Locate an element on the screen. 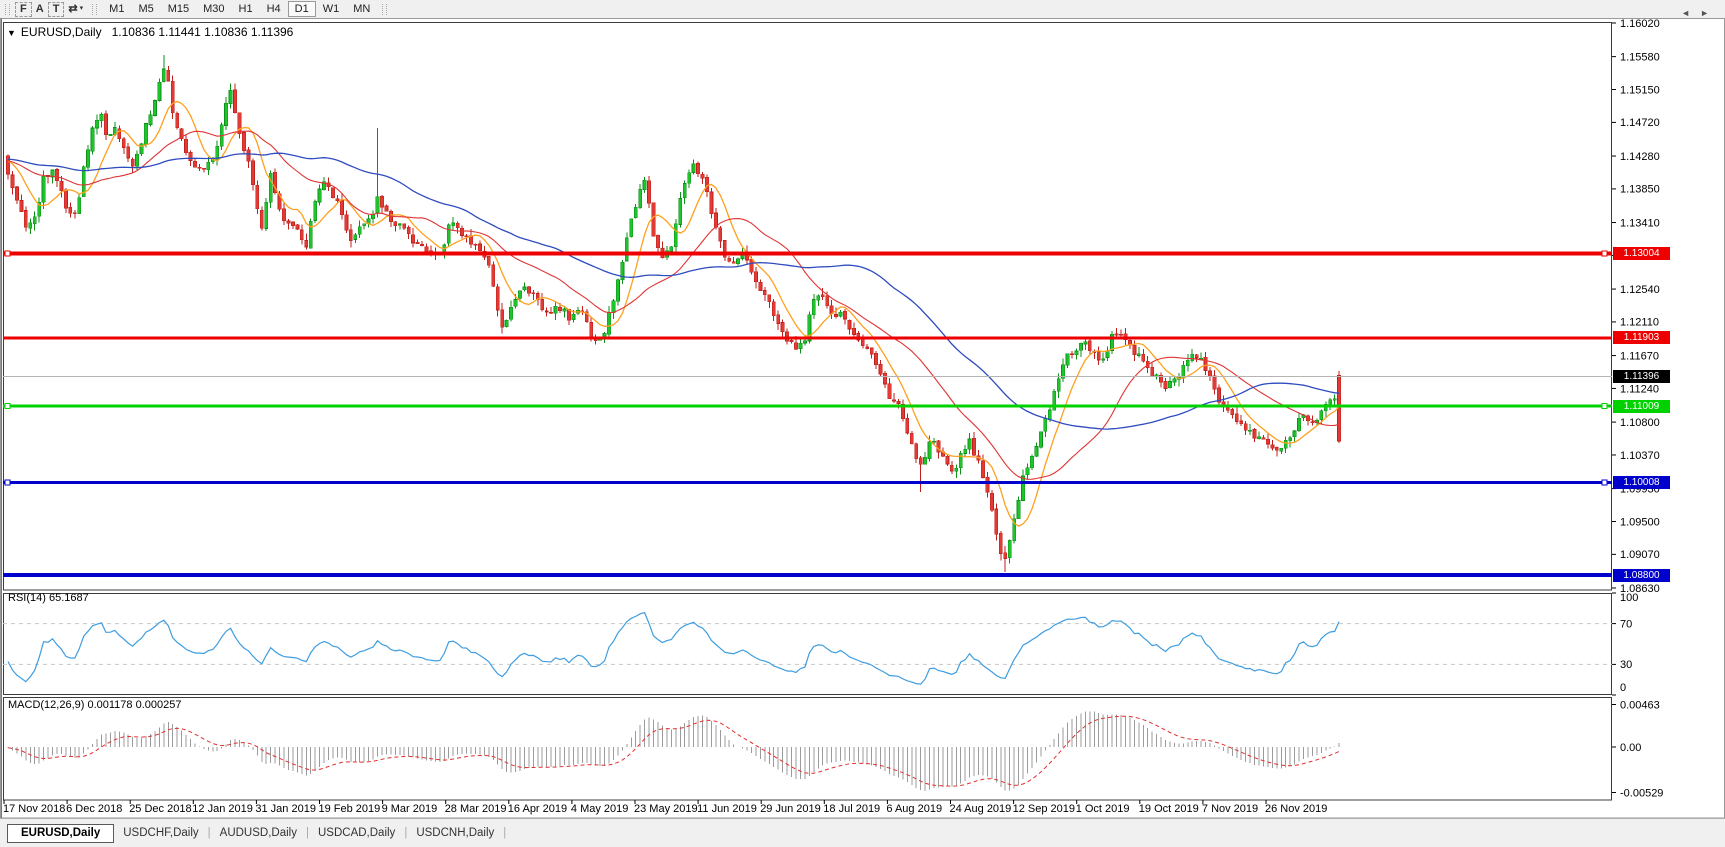 The height and width of the screenshot is (847, 1725). price-tick-label: 1.15580 is located at coordinates (1640, 57).